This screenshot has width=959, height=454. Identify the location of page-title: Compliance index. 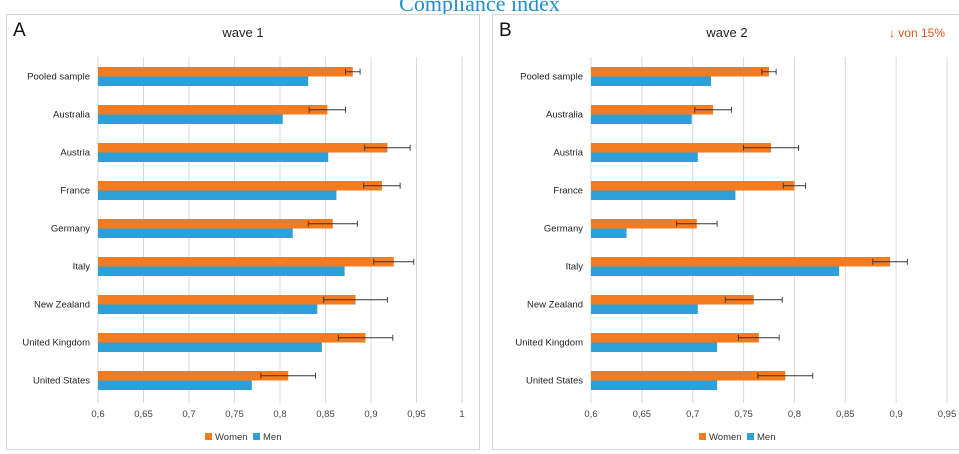
(479, 8).